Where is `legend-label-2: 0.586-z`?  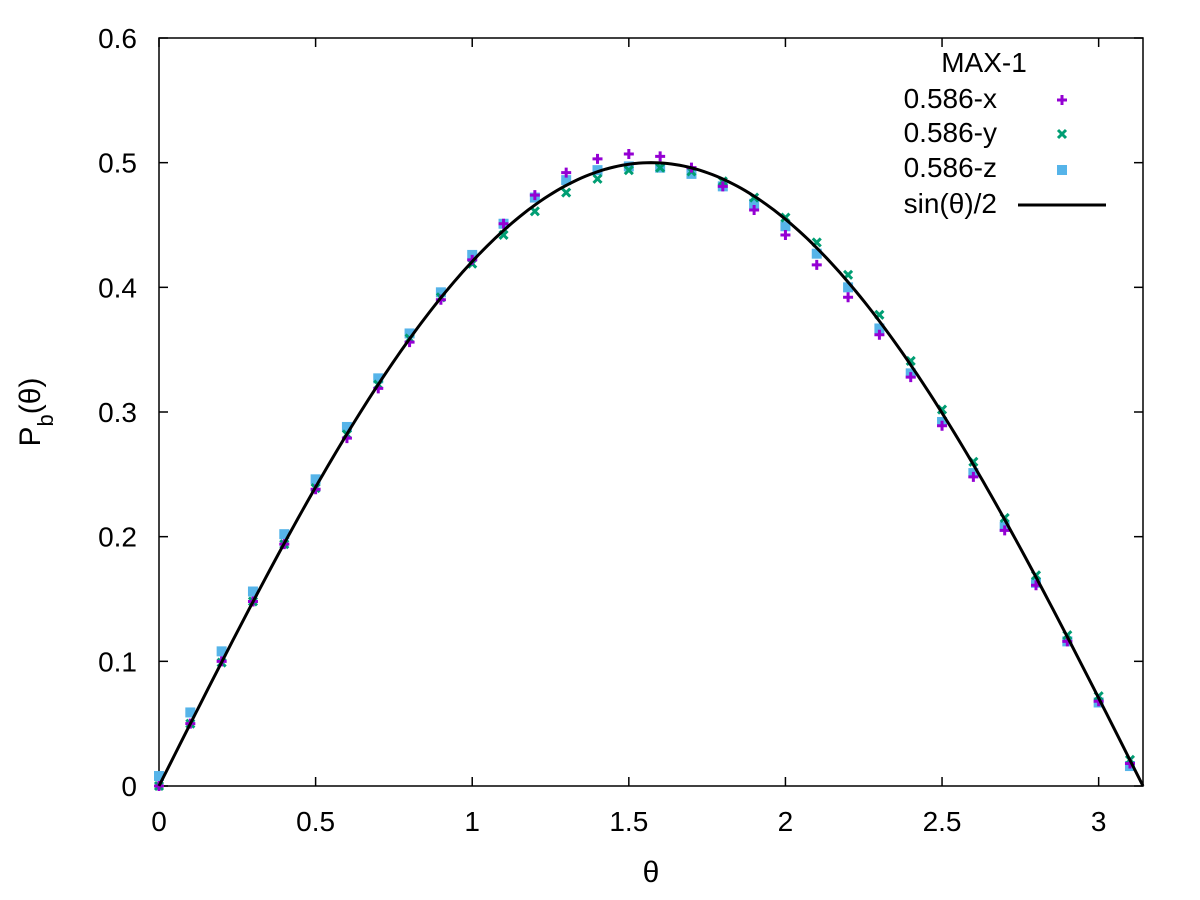
legend-label-2: 0.586-z is located at coordinates (950, 167).